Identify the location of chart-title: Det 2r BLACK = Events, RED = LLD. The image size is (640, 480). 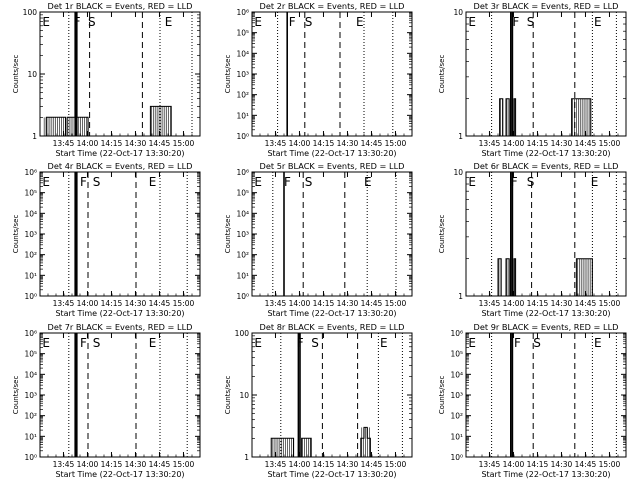
(332, 6).